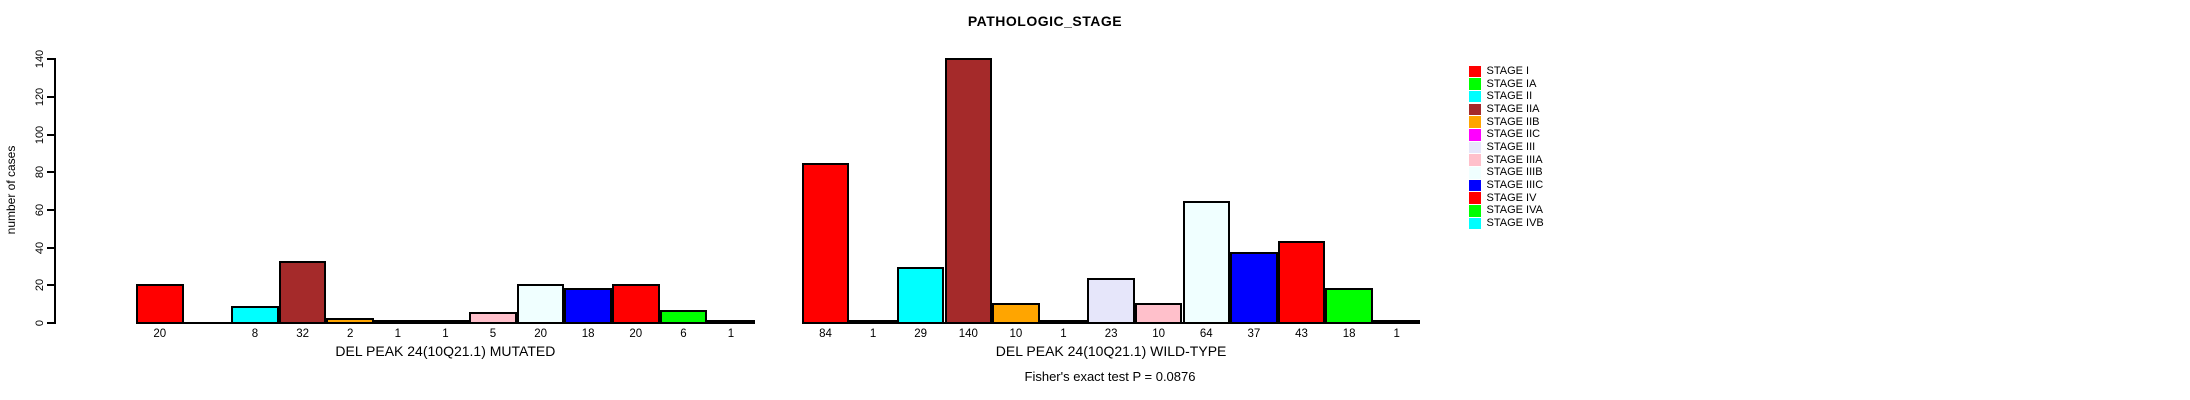  What do you see at coordinates (11, 190) in the screenshot?
I see `y-axis-label: number of cases` at bounding box center [11, 190].